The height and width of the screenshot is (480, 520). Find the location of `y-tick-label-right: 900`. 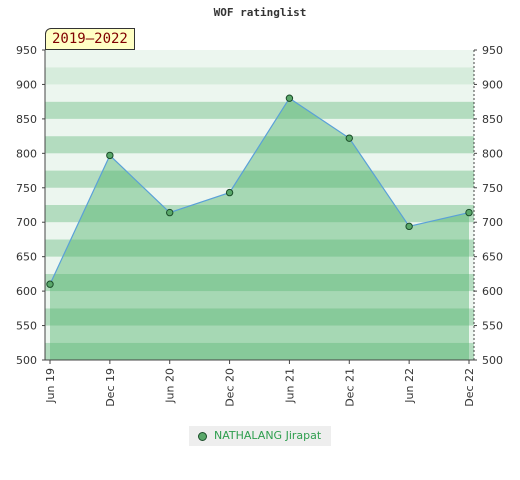

y-tick-label-right: 900 is located at coordinates (492, 84).